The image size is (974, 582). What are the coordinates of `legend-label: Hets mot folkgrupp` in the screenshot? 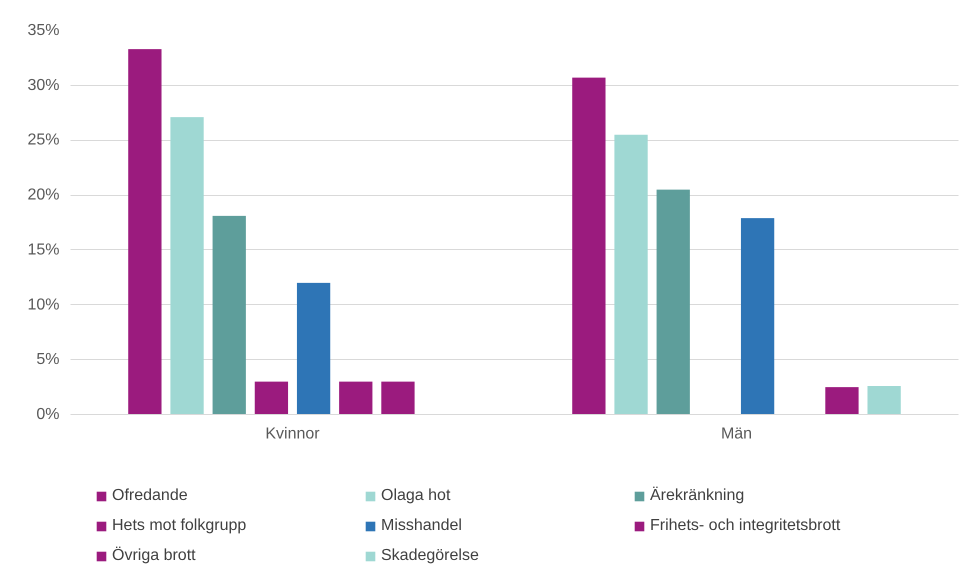 It's located at (180, 526).